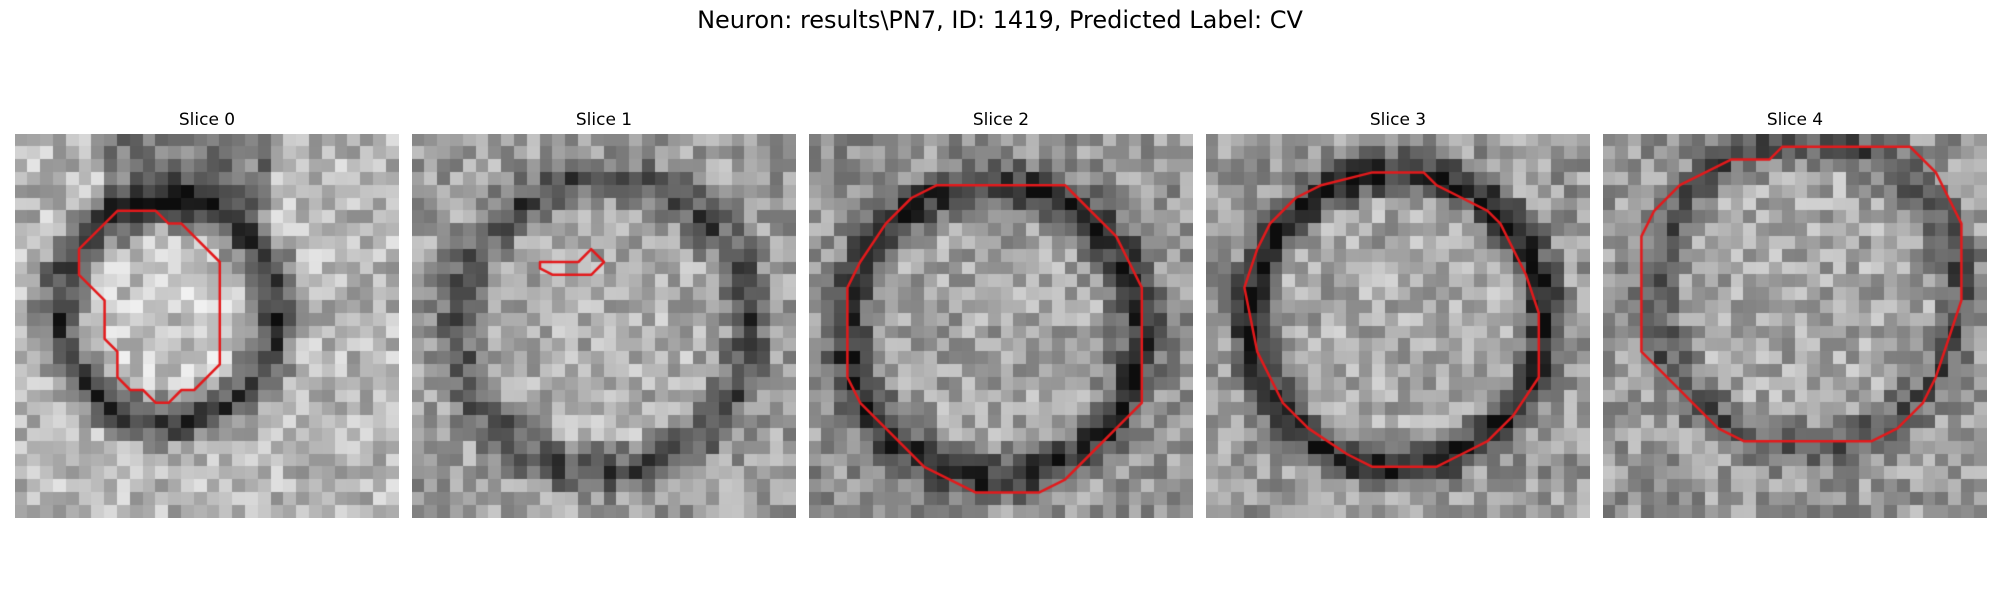 Image resolution: width=2000 pixels, height=600 pixels. I want to click on slice-panel-3: Slice 3, so click(1398, 316).